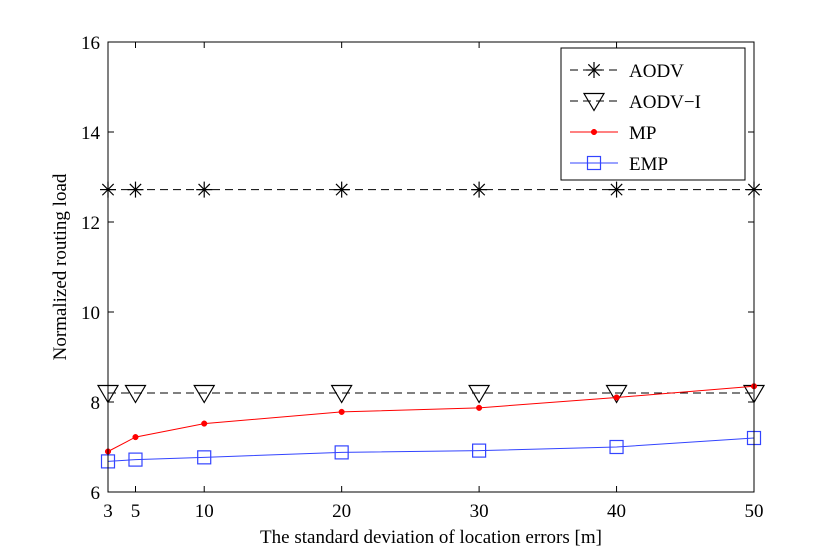 The height and width of the screenshot is (553, 830). What do you see at coordinates (648, 164) in the screenshot?
I see `legend-label-emp: EMP` at bounding box center [648, 164].